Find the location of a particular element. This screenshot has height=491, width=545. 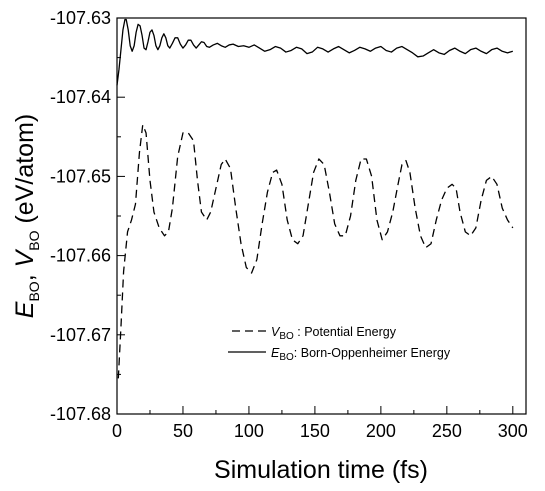

legend-entry-potential-energy: VBO : Potential Energy is located at coordinates (334, 333).